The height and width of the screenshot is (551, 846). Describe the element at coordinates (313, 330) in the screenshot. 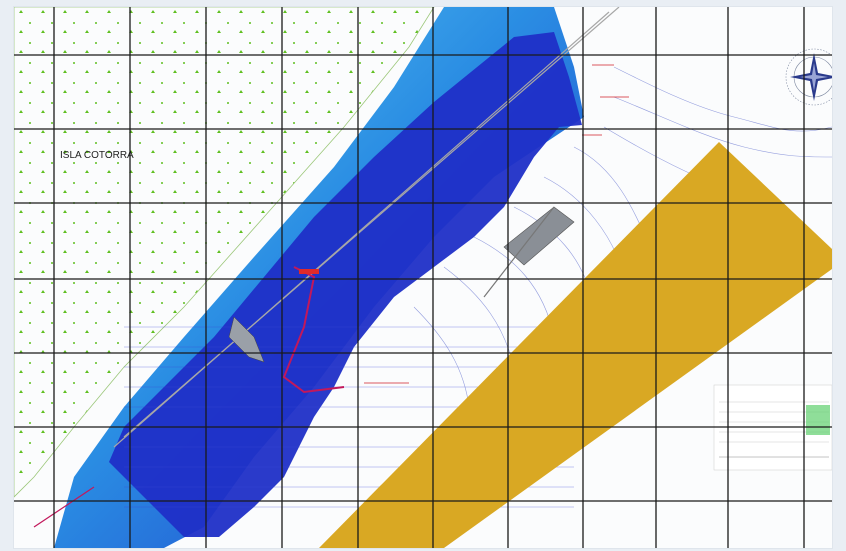

I see `red-route` at that location.